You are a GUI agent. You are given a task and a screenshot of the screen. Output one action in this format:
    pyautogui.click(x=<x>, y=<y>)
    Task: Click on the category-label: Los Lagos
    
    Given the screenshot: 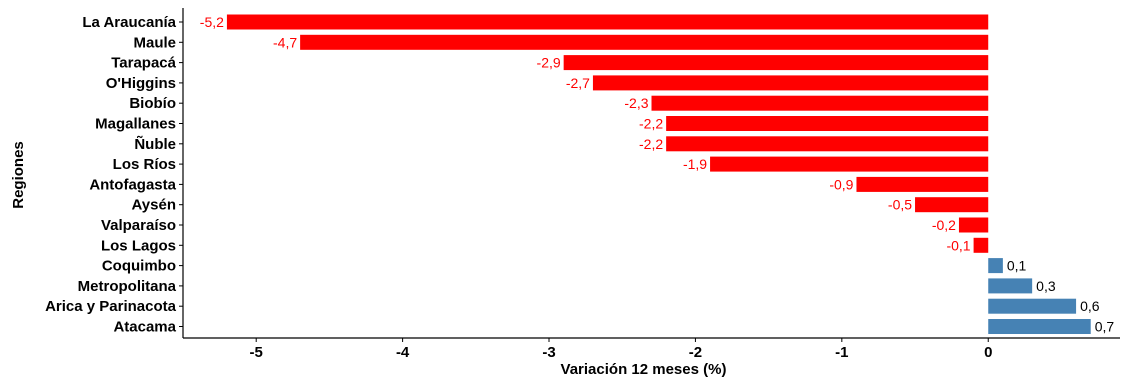 What is the action you would take?
    pyautogui.click(x=138, y=245)
    